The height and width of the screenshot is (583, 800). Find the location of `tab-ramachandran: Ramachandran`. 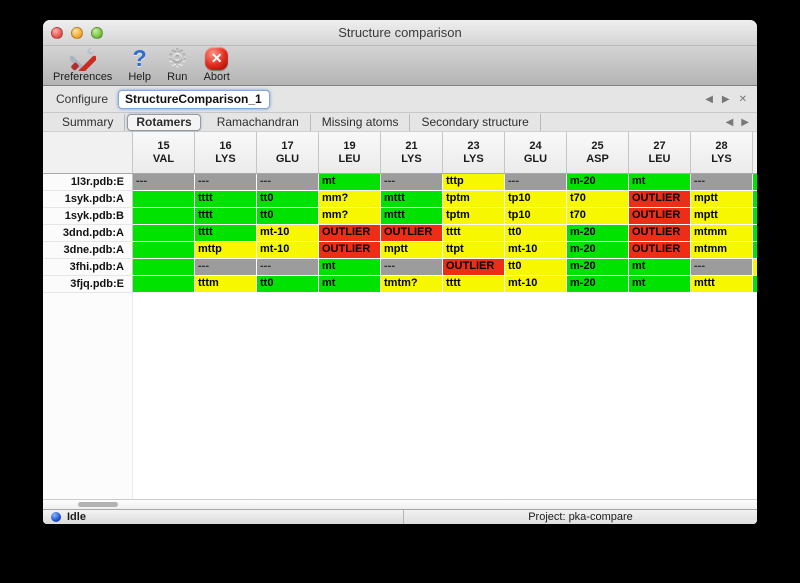

tab-ramachandran: Ramachandran is located at coordinates (258, 122).